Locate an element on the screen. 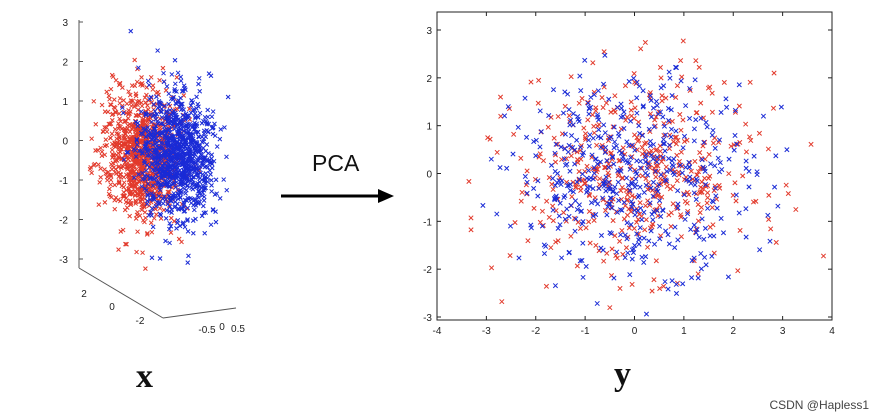 The image size is (881, 420). z-tick-label: -3 is located at coordinates (63, 260).